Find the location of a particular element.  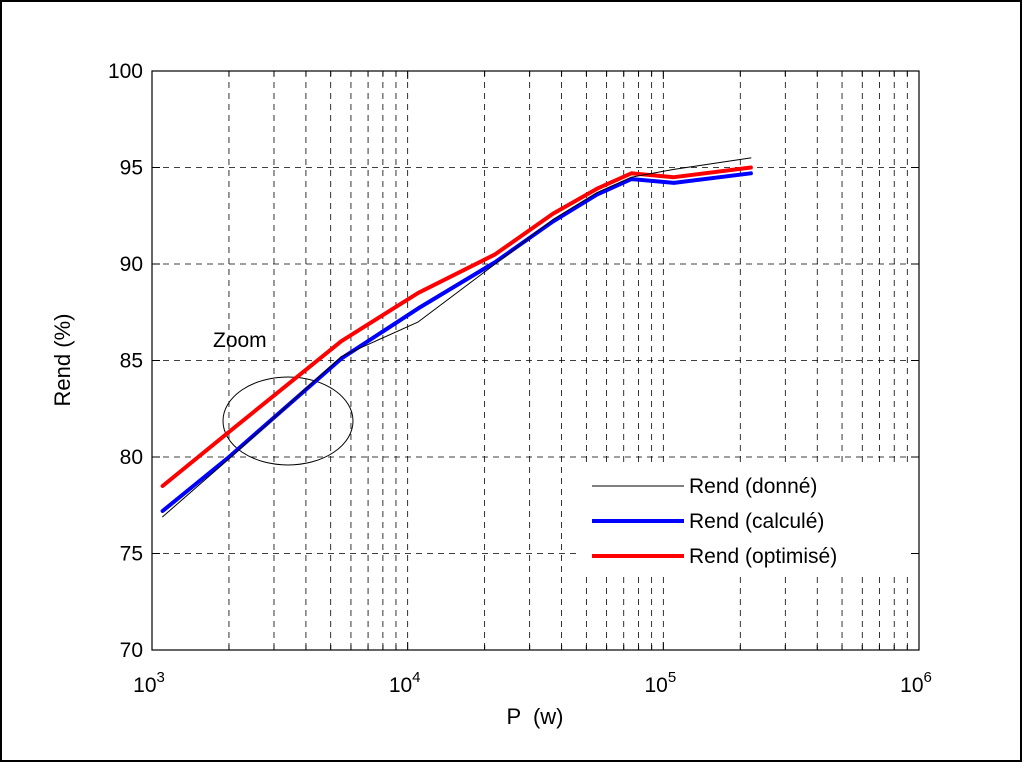

y-tick-label: 95 is located at coordinates (131, 168).